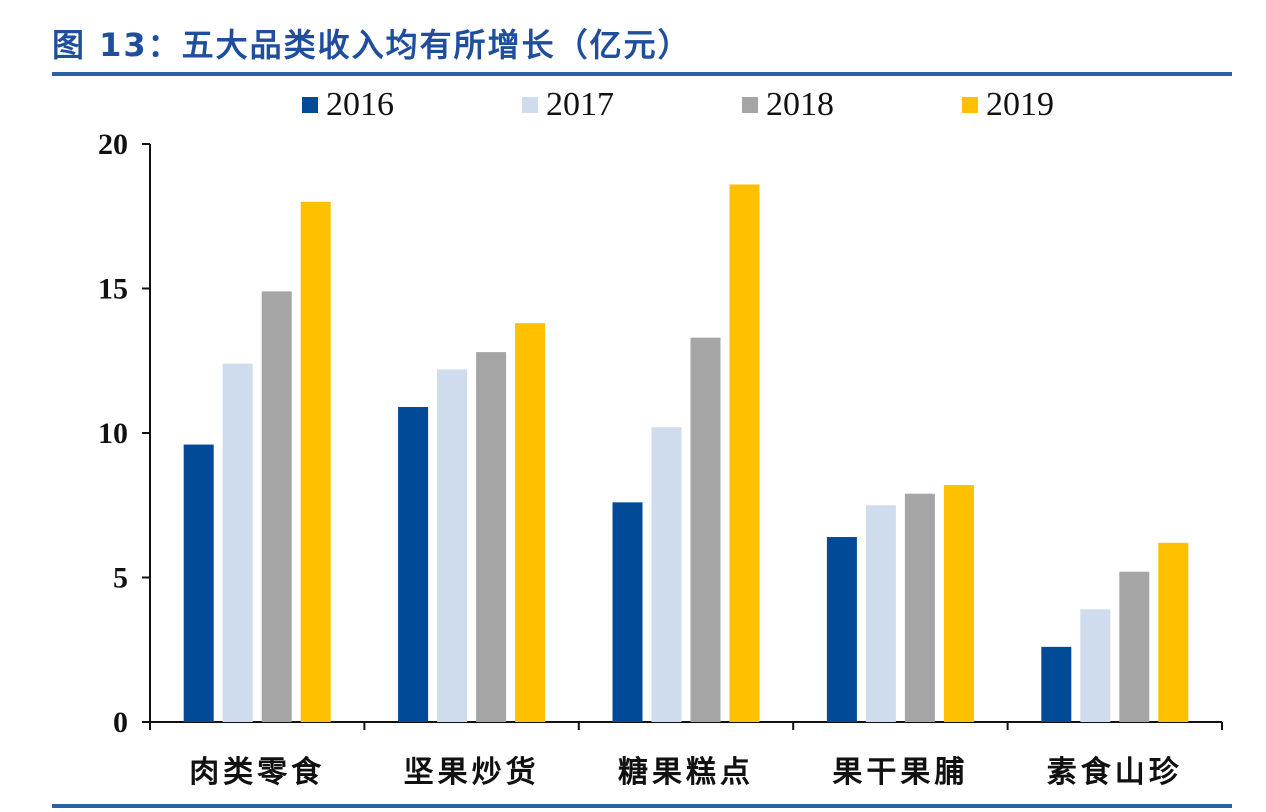  What do you see at coordinates (1115, 772) in the screenshot?
I see `x-category-label: 素食山珍` at bounding box center [1115, 772].